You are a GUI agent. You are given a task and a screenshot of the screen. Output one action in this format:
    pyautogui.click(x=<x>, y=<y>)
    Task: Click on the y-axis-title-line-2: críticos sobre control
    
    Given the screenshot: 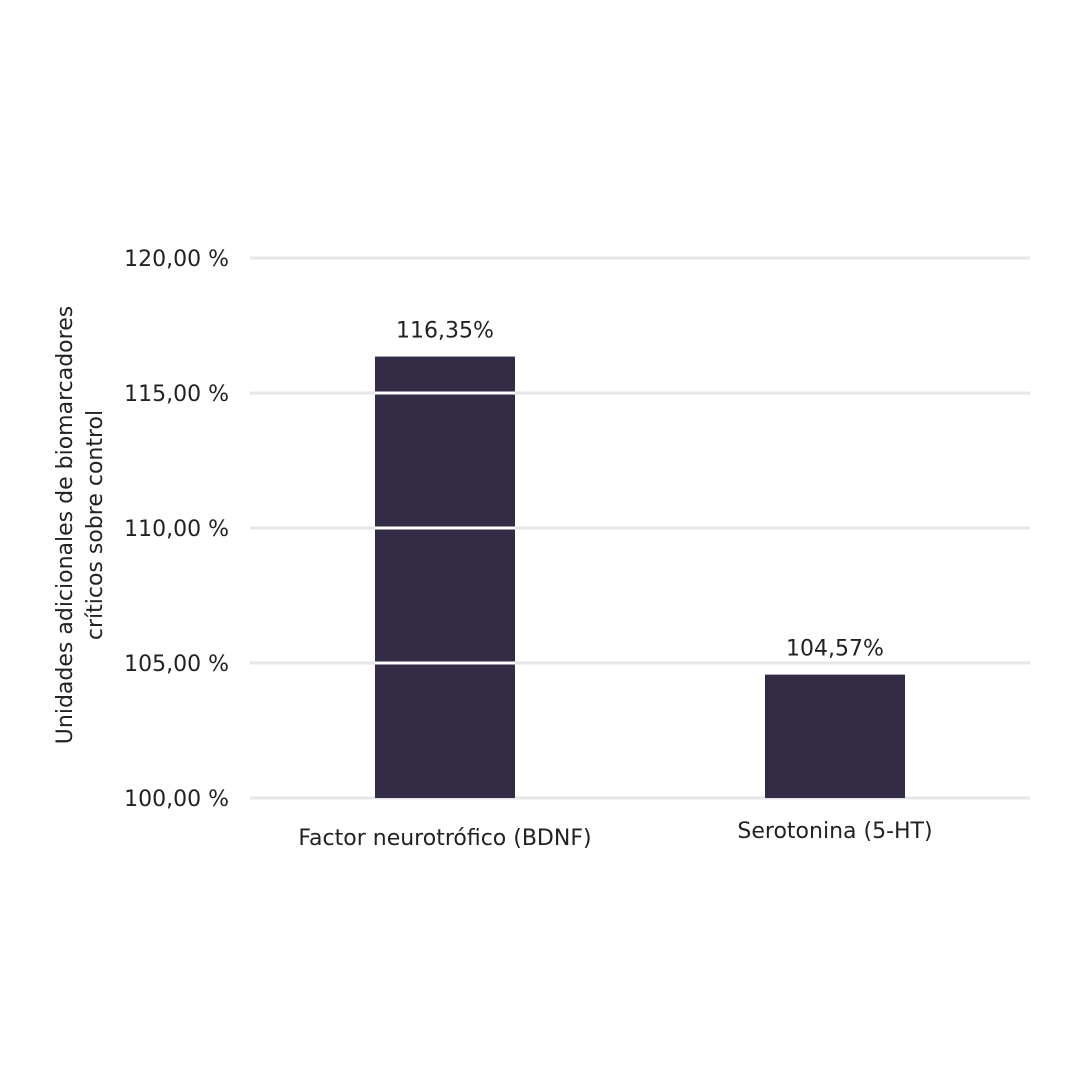 What is the action you would take?
    pyautogui.click(x=95, y=525)
    